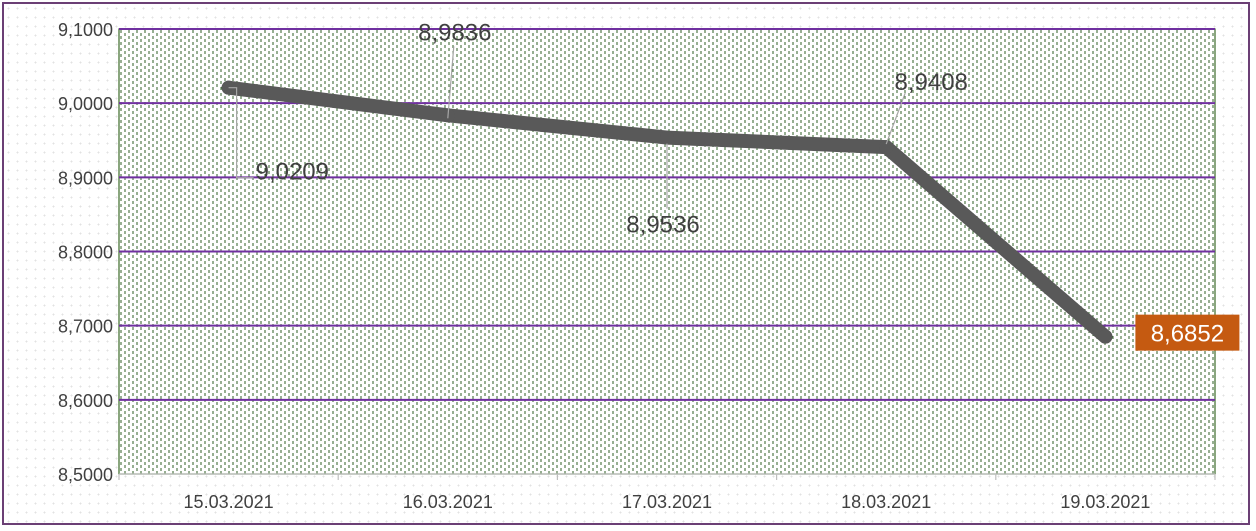 Image resolution: width=1256 pixels, height=531 pixels. Describe the element at coordinates (886, 502) in the screenshot. I see `x-tick-label: 18.03.2021` at that location.